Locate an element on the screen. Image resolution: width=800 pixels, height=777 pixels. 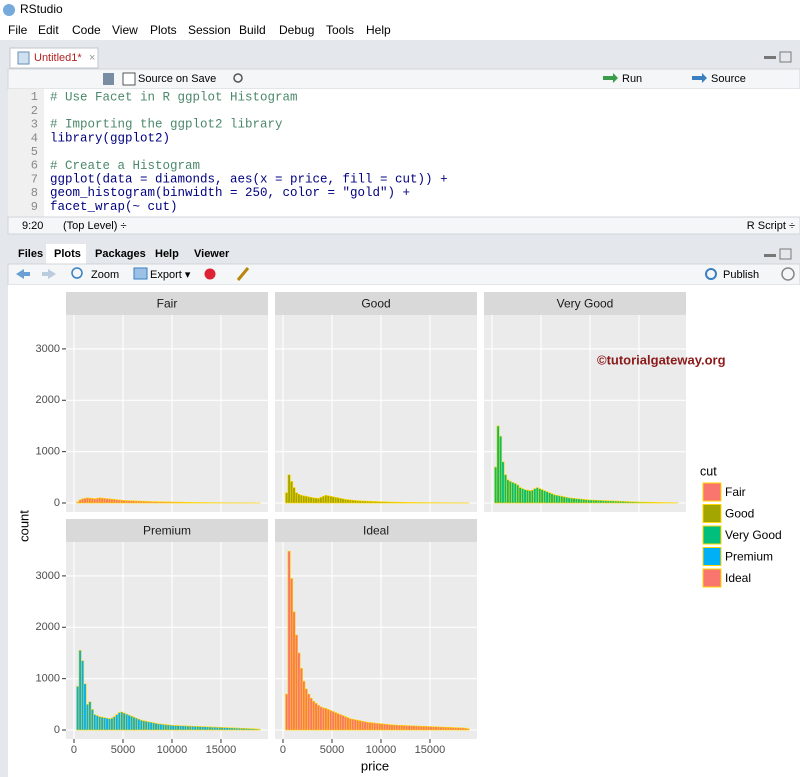
refresh is located at coordinates (788, 274).